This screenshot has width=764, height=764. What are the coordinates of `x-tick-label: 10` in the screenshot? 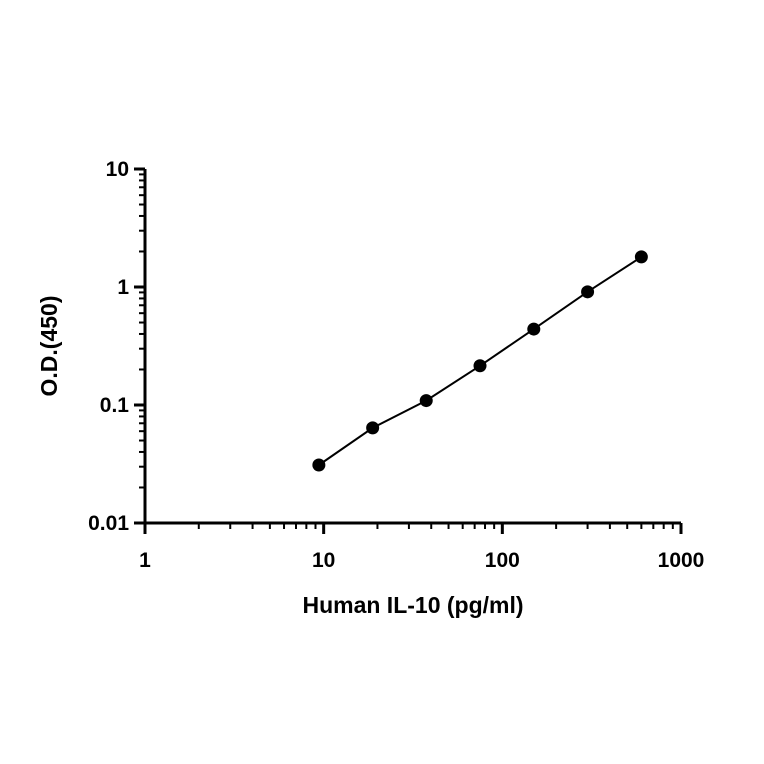 It's located at (323, 560).